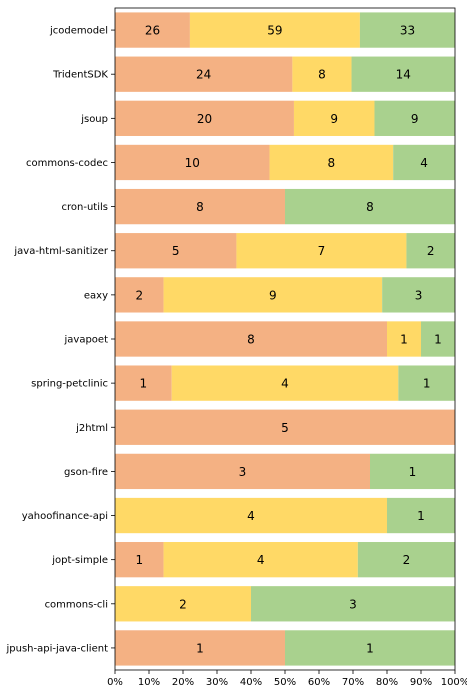  I want to click on data-label: 7, so click(322, 251).